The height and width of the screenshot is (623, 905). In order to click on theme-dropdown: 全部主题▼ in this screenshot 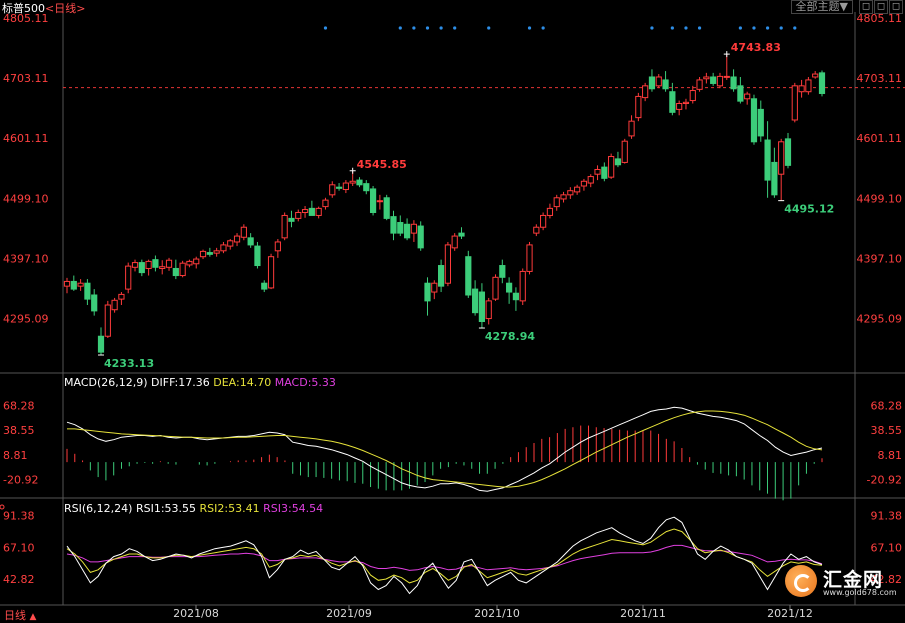, I will do `click(821, 7)`.